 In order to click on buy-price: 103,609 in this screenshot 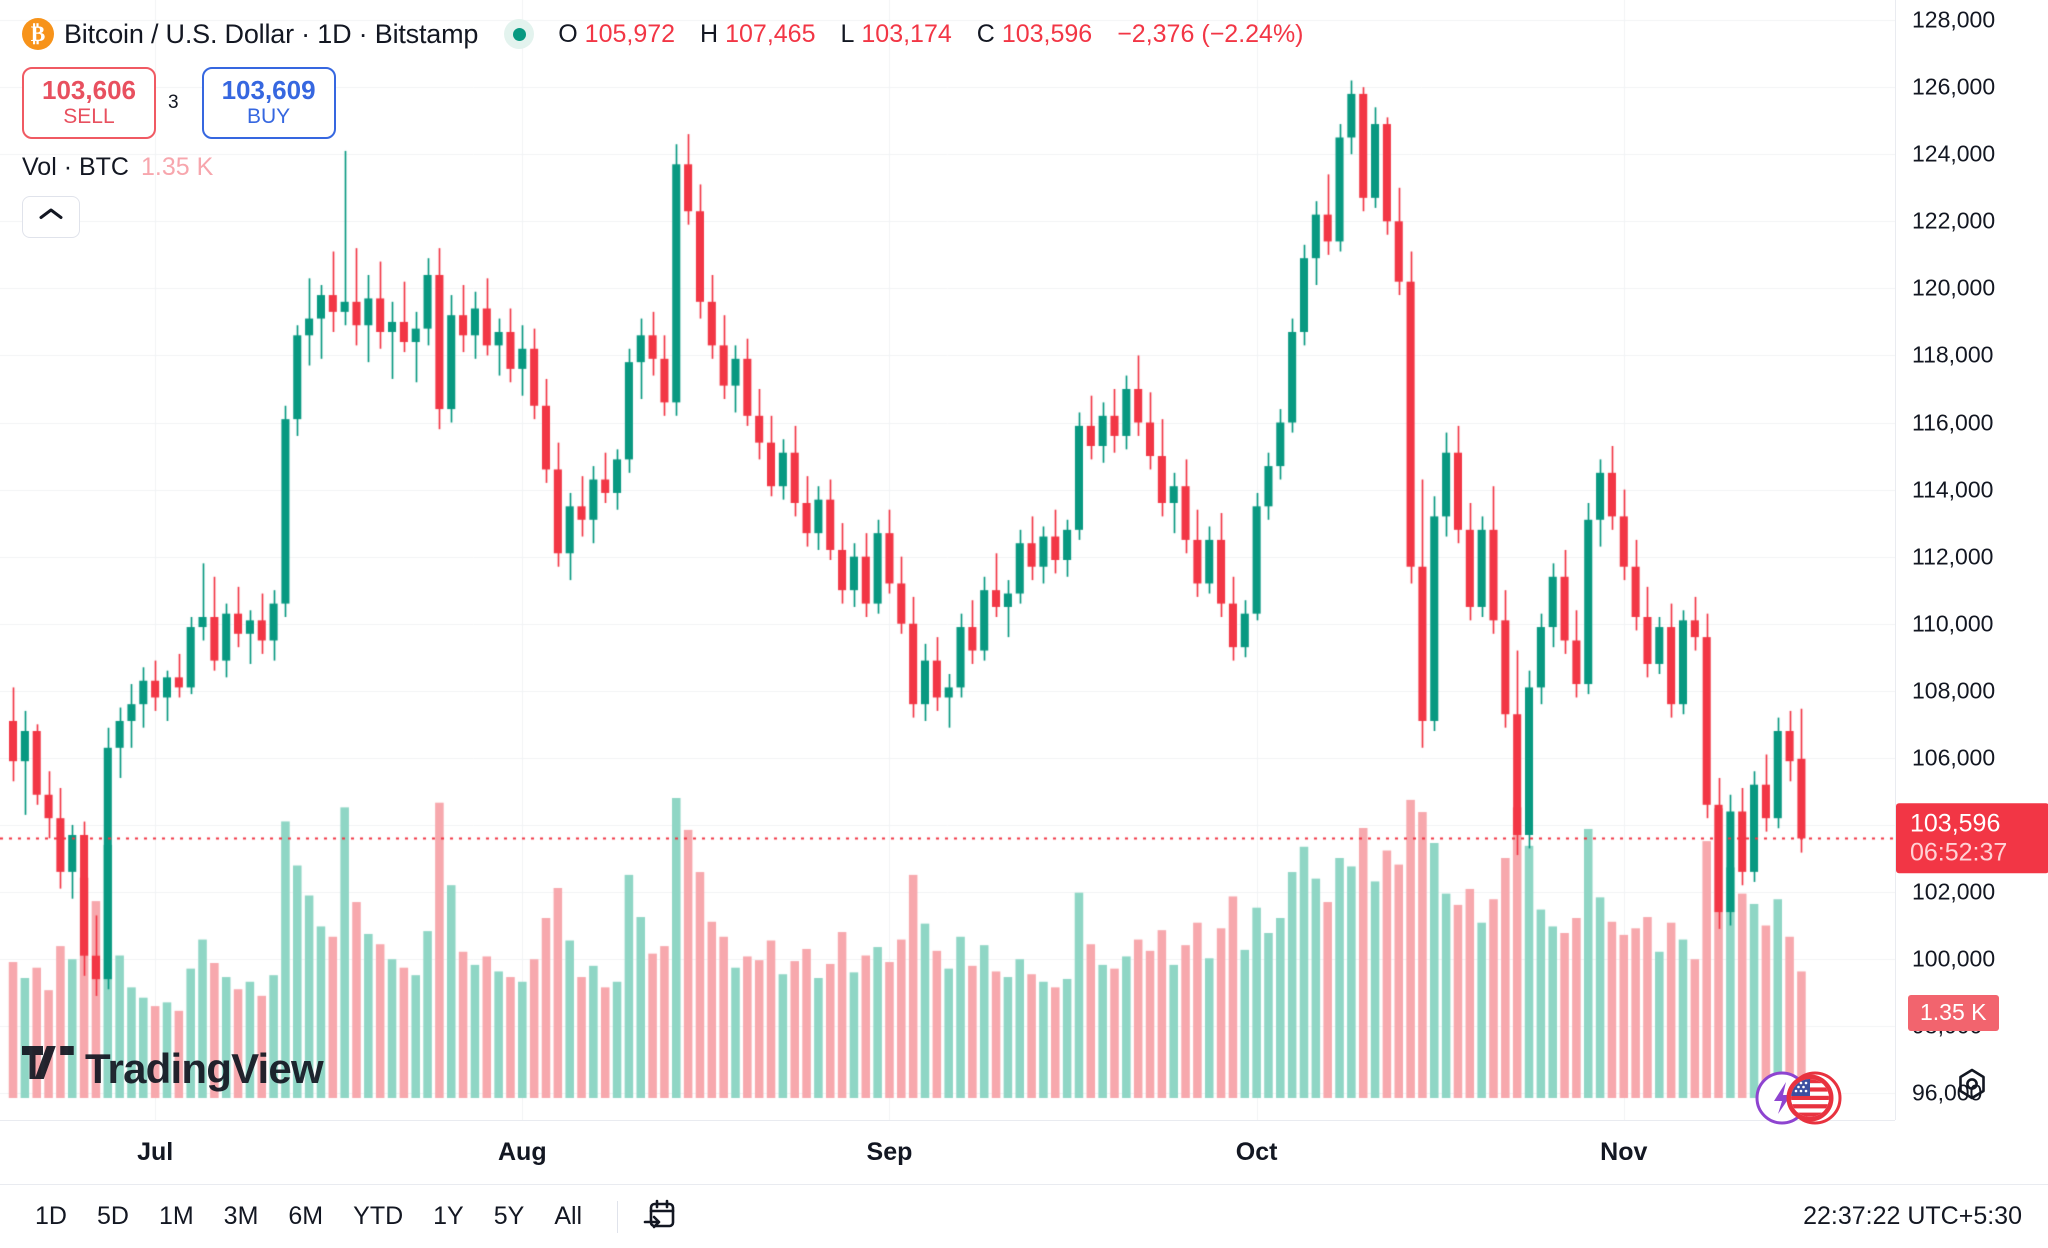, I will do `click(268, 90)`.